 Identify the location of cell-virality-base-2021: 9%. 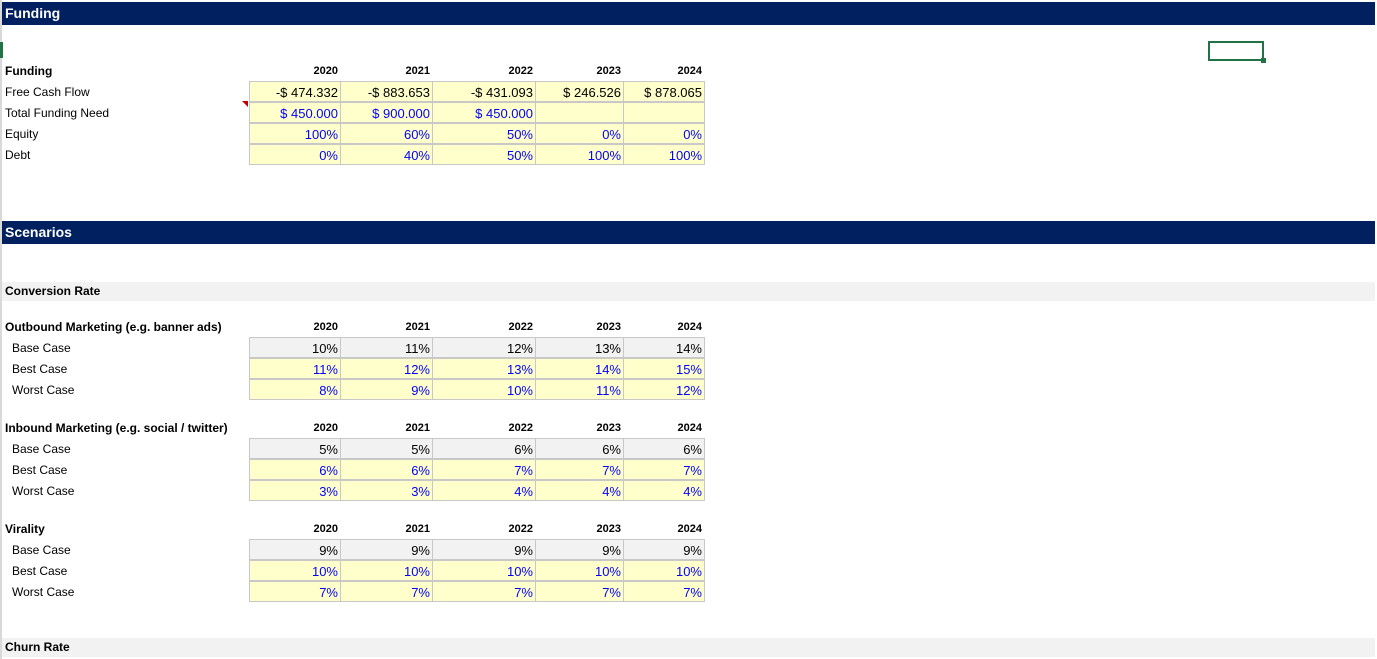
(386, 549).